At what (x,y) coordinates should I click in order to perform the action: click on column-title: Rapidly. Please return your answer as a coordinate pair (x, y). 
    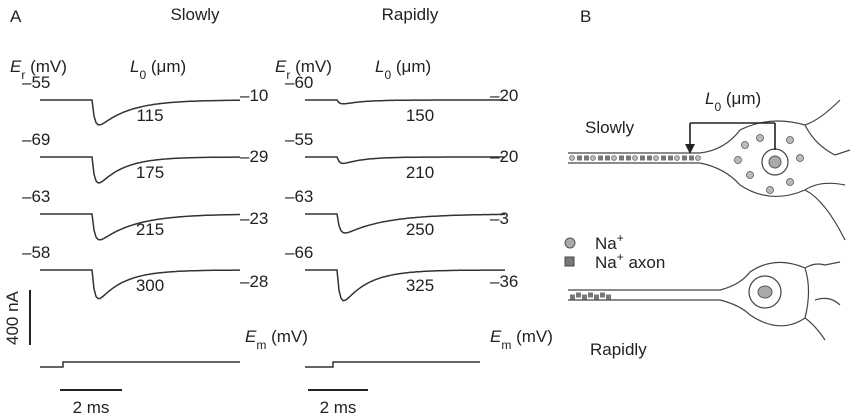
    Looking at the image, I should click on (410, 14).